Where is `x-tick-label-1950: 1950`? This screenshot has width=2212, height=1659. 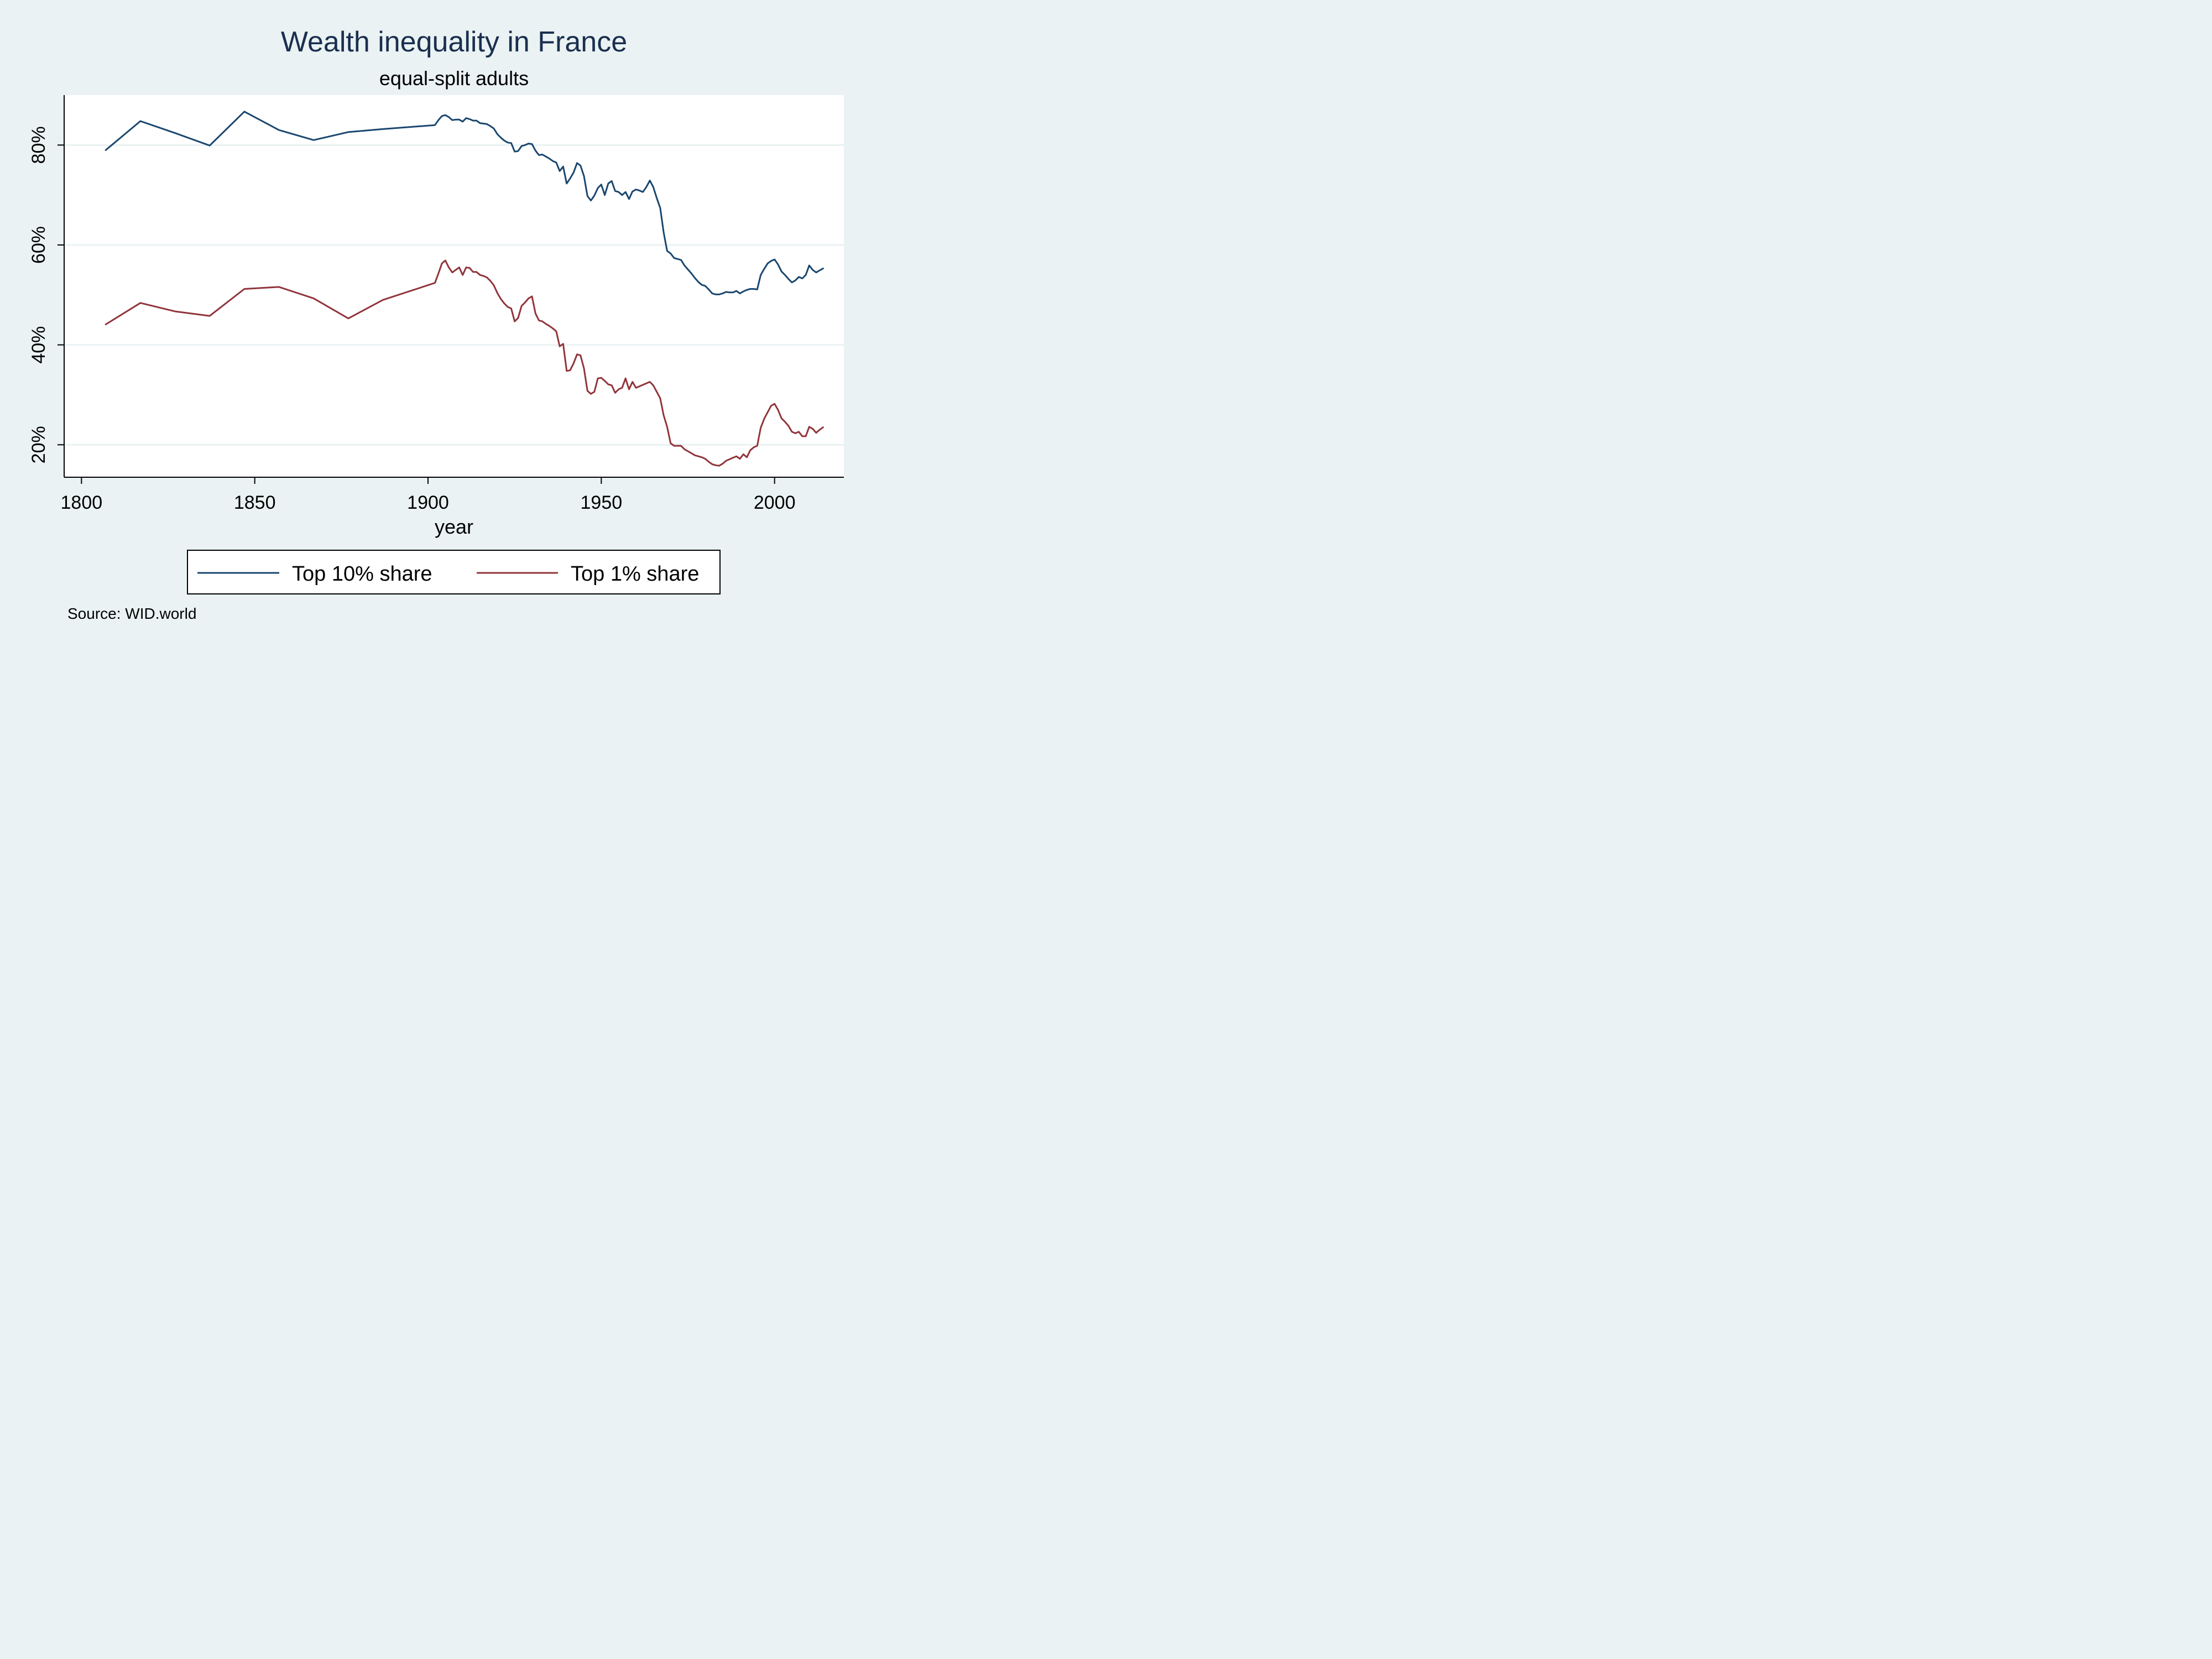
x-tick-label-1950: 1950 is located at coordinates (602, 503).